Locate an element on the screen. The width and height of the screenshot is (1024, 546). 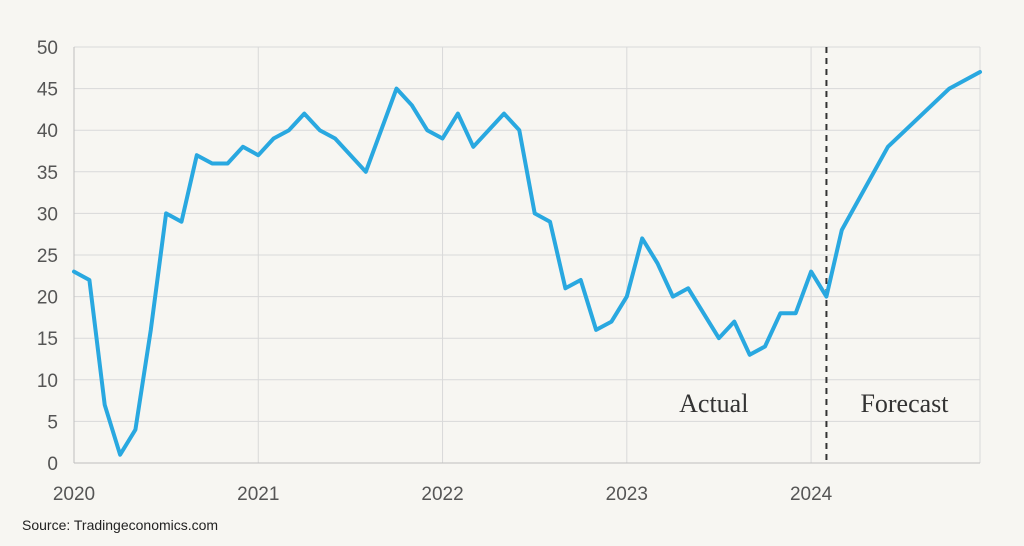
y-tick-label: 25 is located at coordinates (47, 256).